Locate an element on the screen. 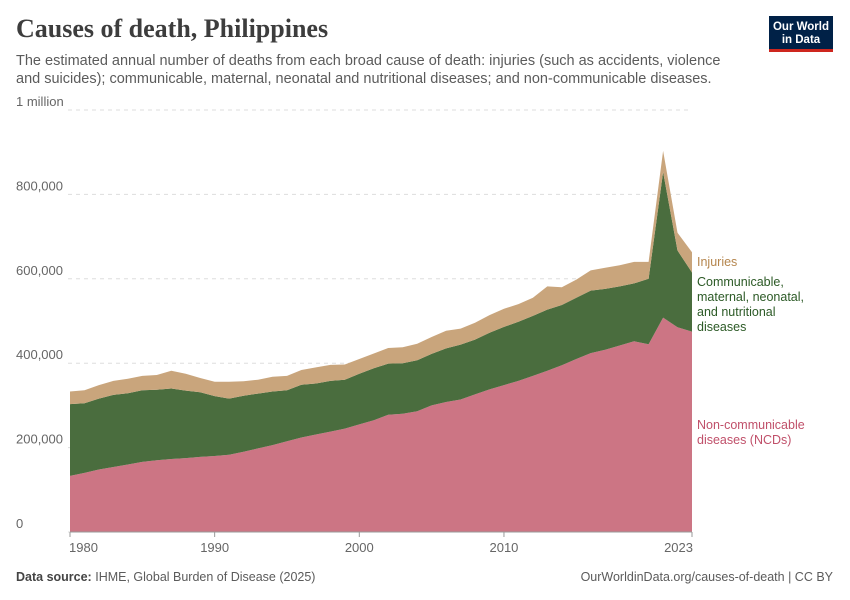 Image resolution: width=850 pixels, height=600 pixels. data-source-label: Data source: is located at coordinates (54, 577).